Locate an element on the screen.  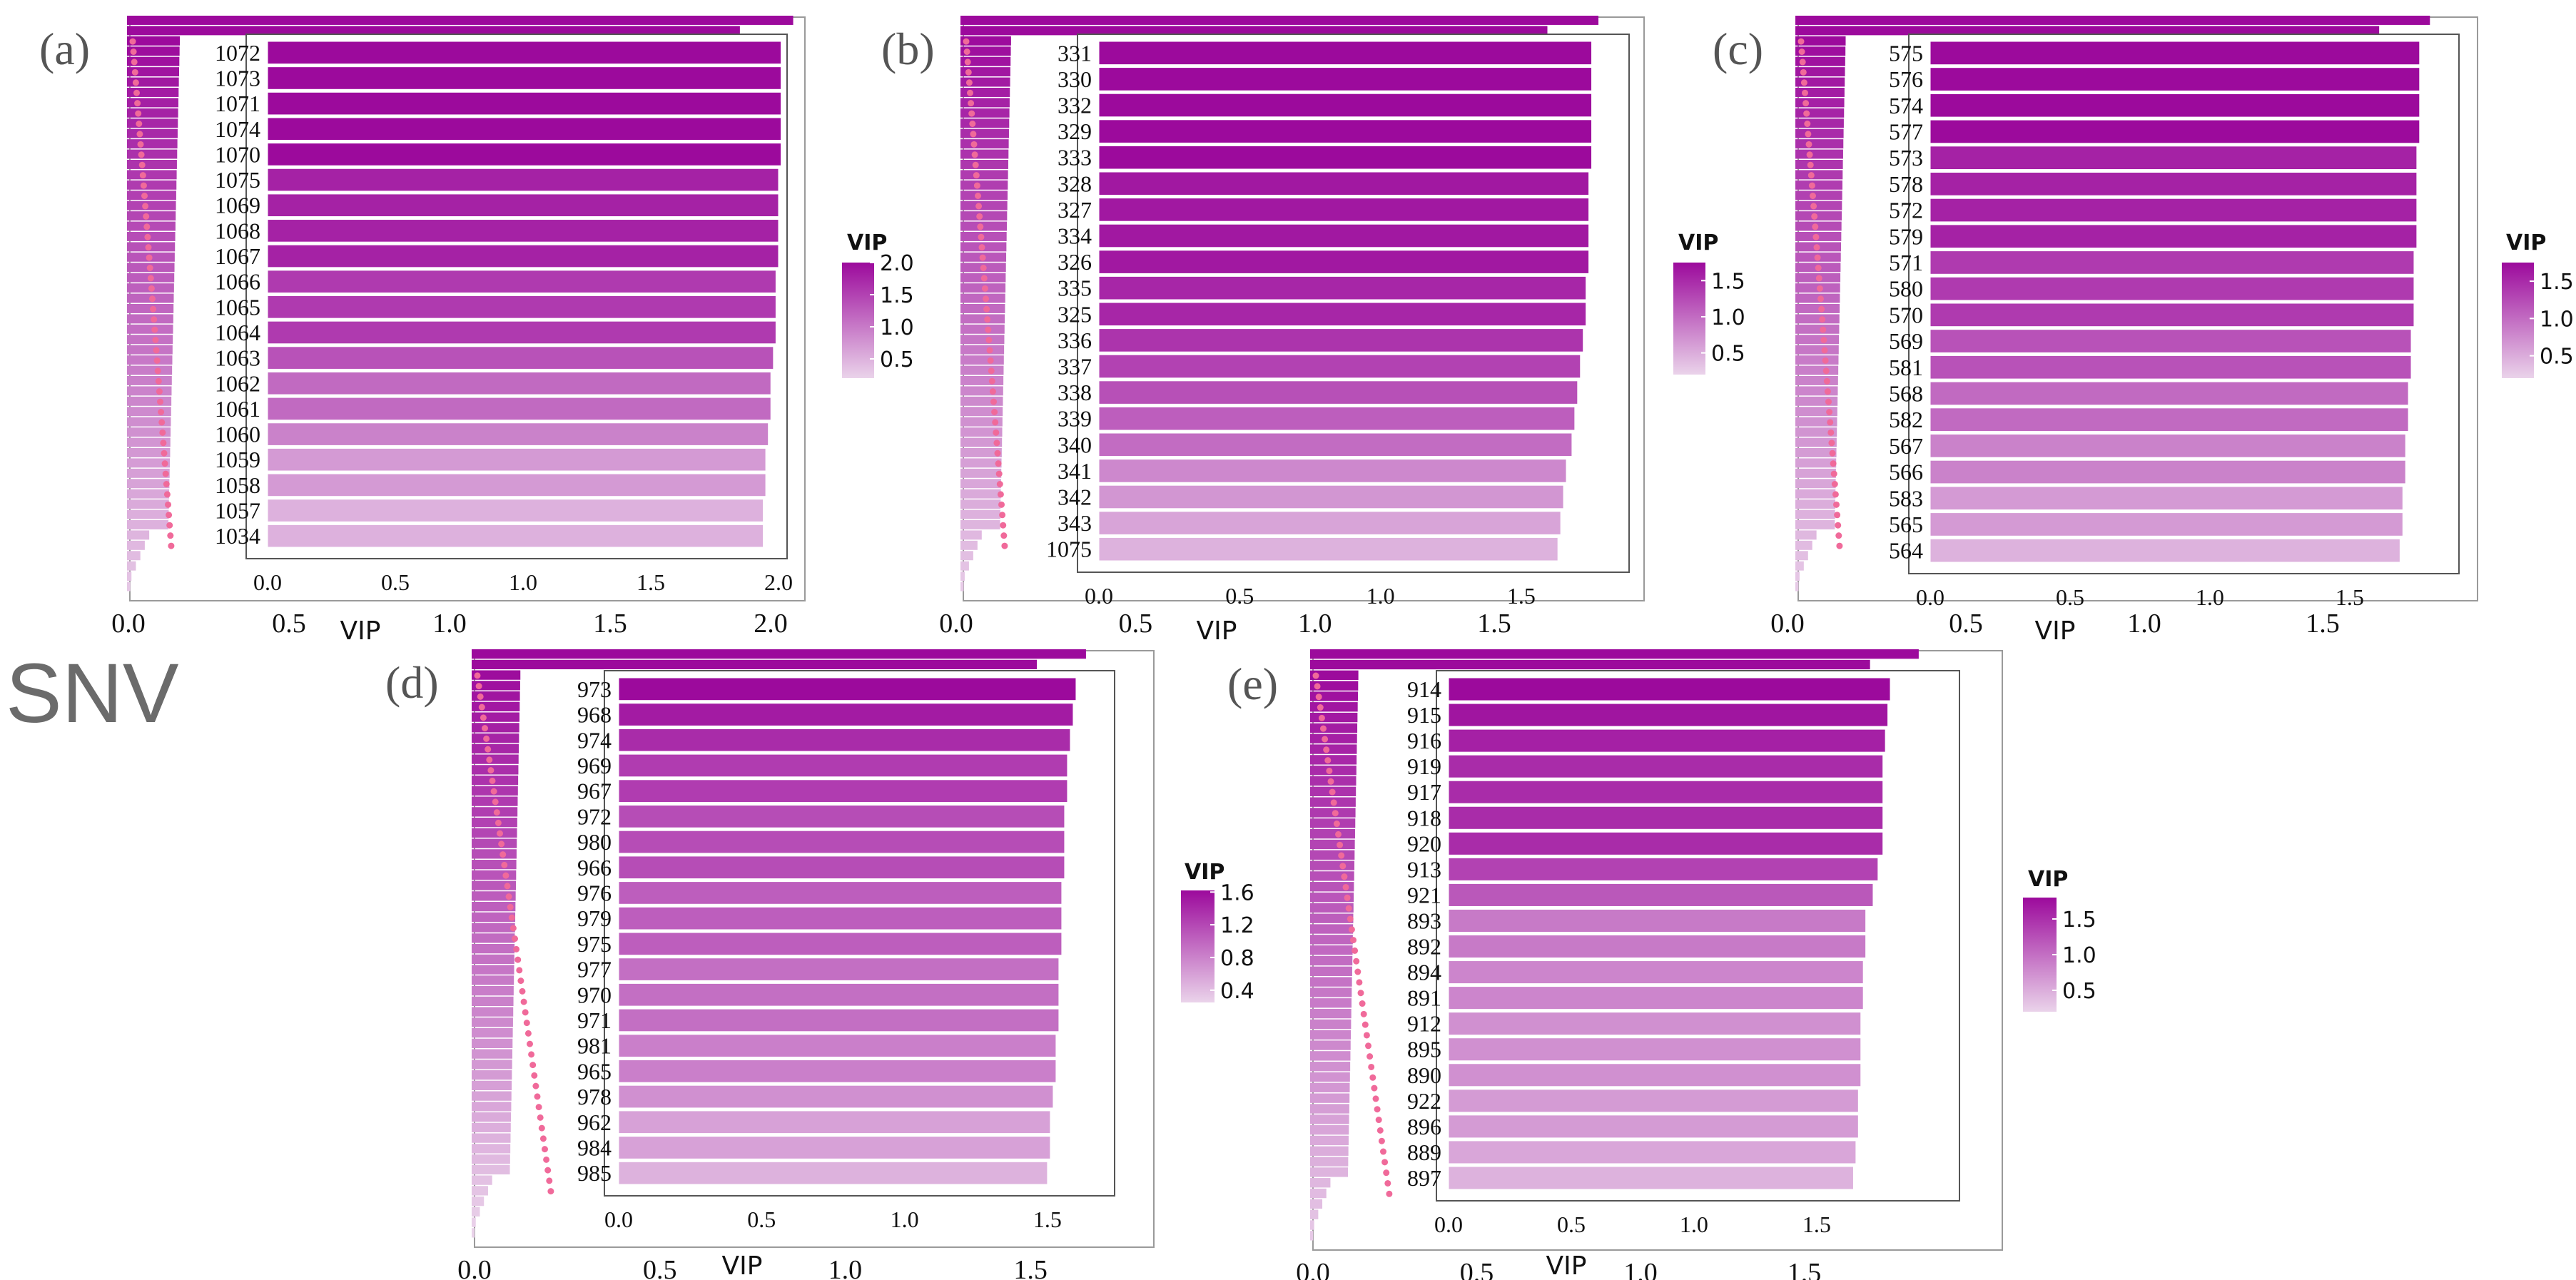
category-label: 894 is located at coordinates (1424, 973).